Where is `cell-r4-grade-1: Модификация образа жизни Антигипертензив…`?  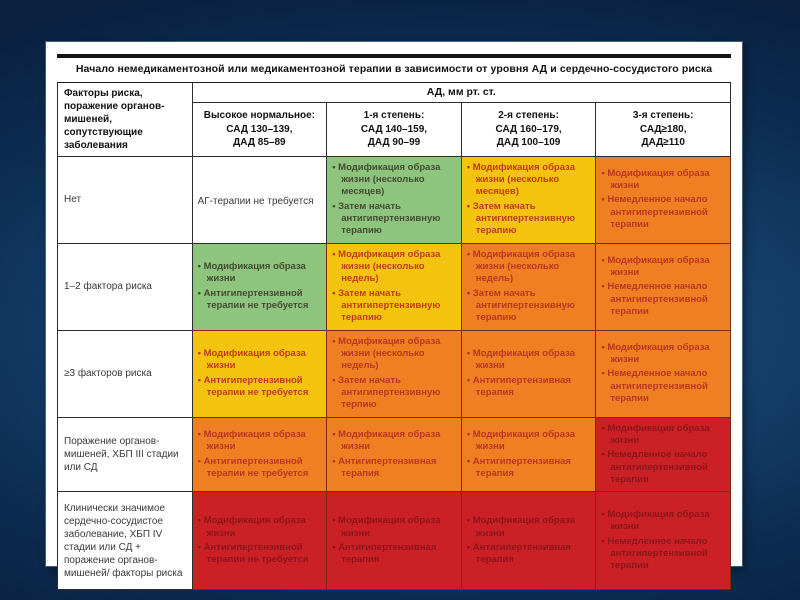 cell-r4-grade-1: Модификация образа жизни Антигипертензив… is located at coordinates (394, 454).